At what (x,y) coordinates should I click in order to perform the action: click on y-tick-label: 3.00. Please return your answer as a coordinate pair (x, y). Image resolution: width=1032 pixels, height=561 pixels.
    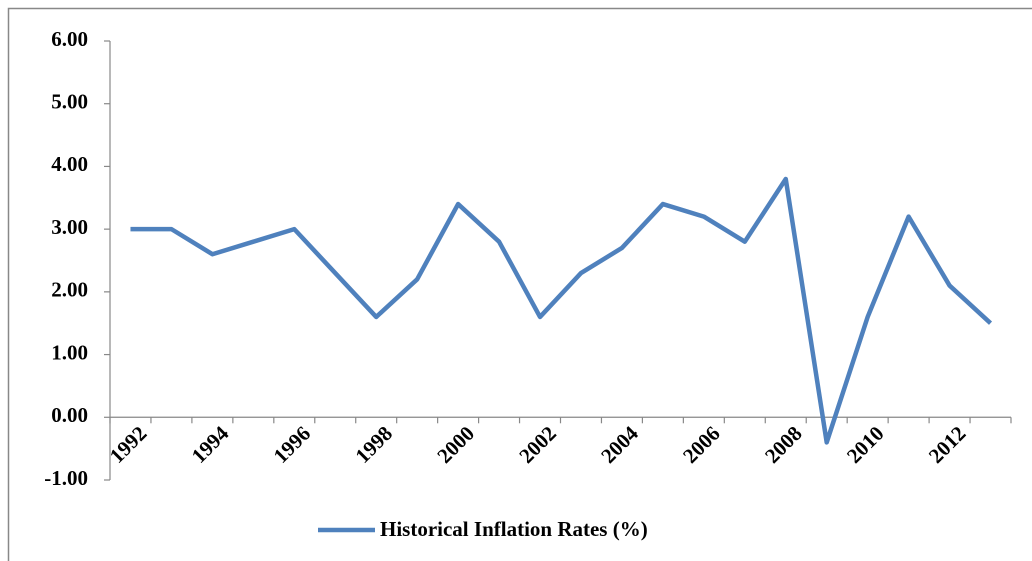
    Looking at the image, I should click on (69, 227).